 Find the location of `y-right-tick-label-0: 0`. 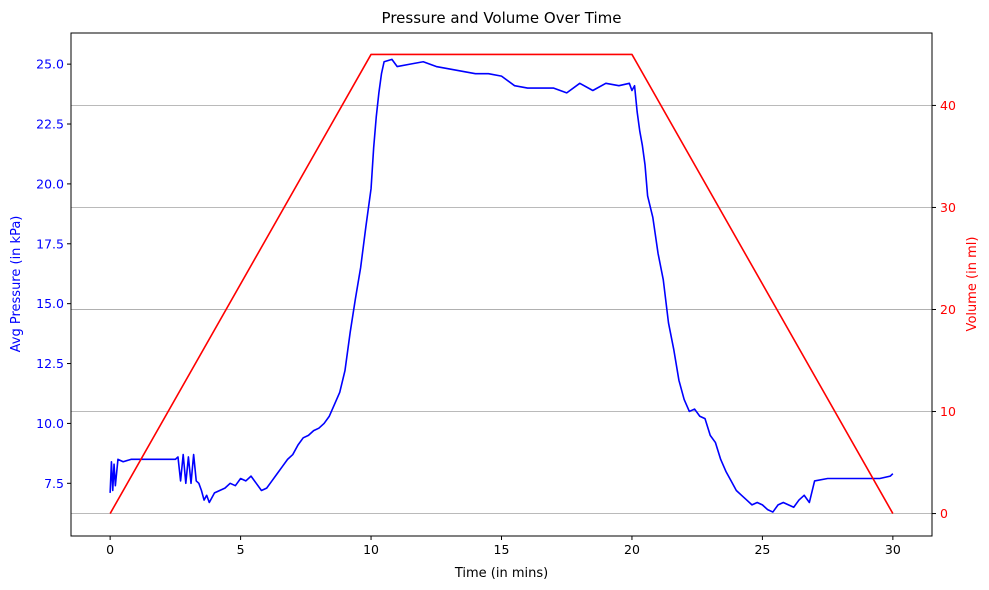

y-right-tick-label-0: 0 is located at coordinates (944, 513).